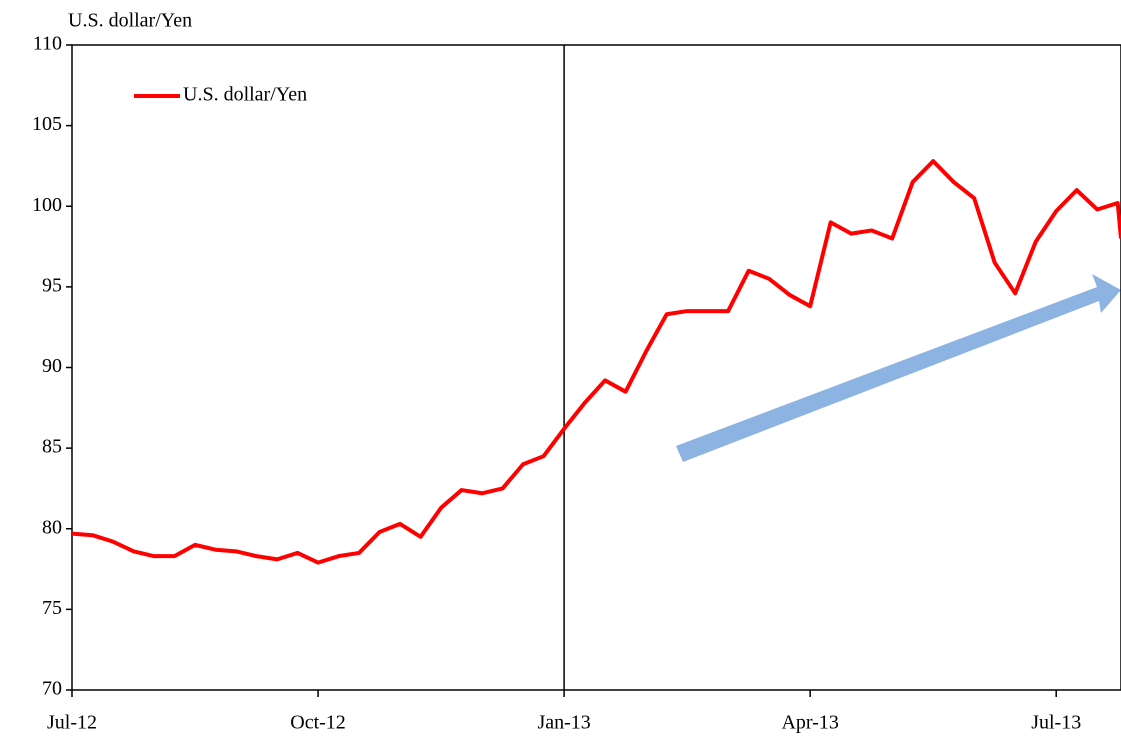 The width and height of the screenshot is (1121, 742). Describe the element at coordinates (47, 44) in the screenshot. I see `y-tick-label: 110` at that location.